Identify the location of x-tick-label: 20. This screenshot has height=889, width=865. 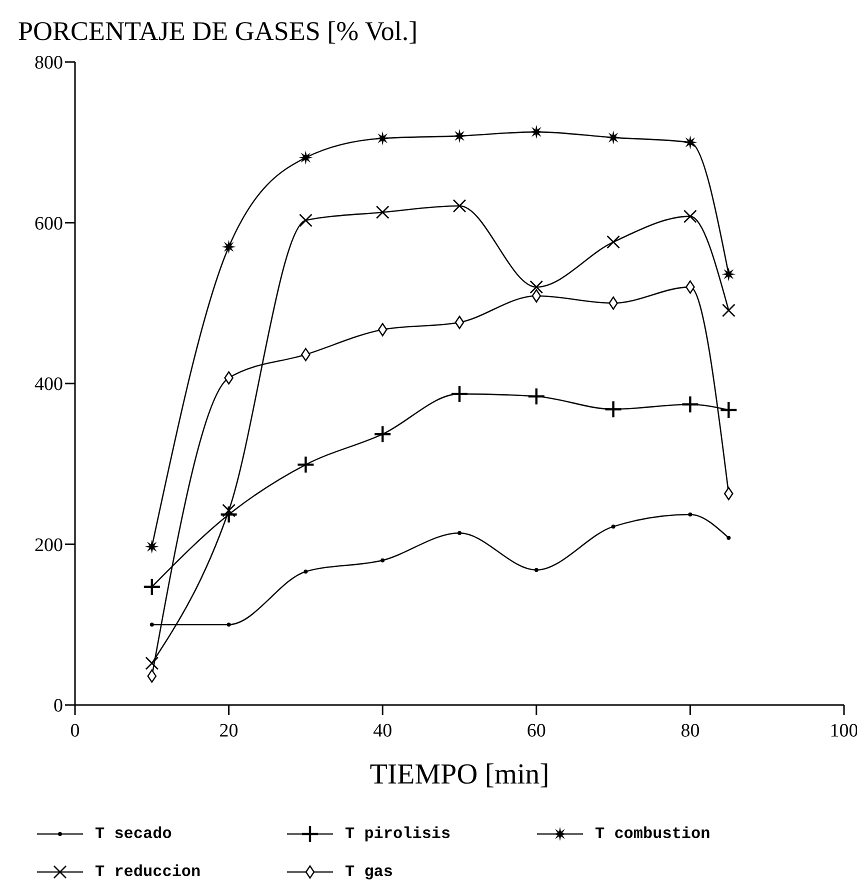
(228, 731).